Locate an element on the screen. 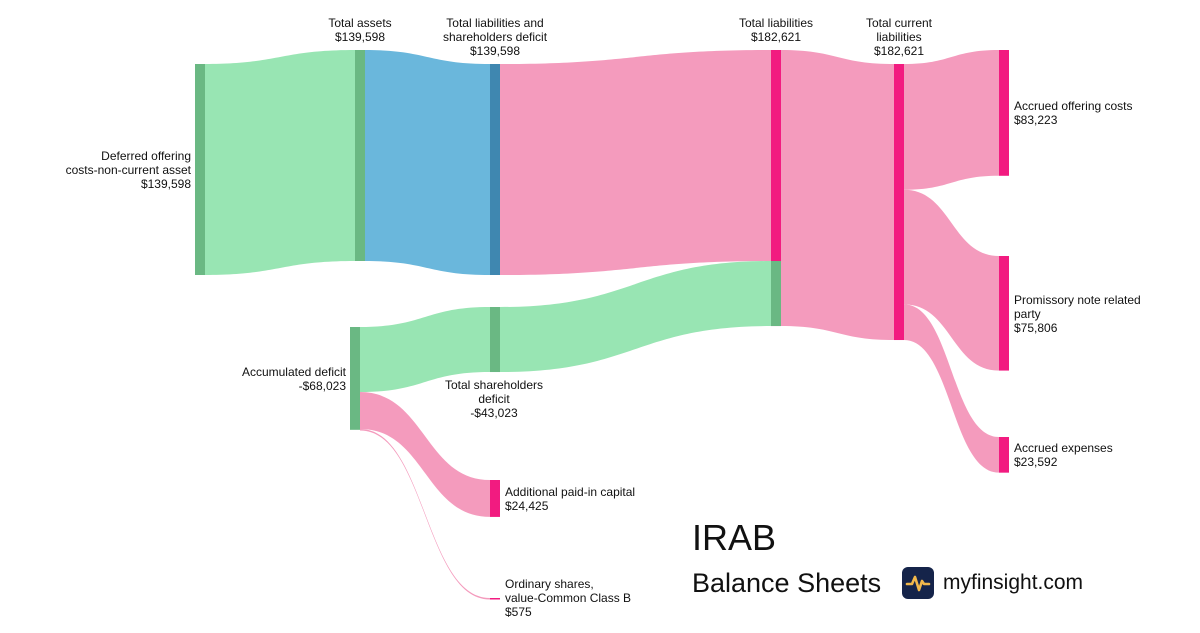 The height and width of the screenshot is (633, 1200). pulse-line-icon is located at coordinates (918, 583).